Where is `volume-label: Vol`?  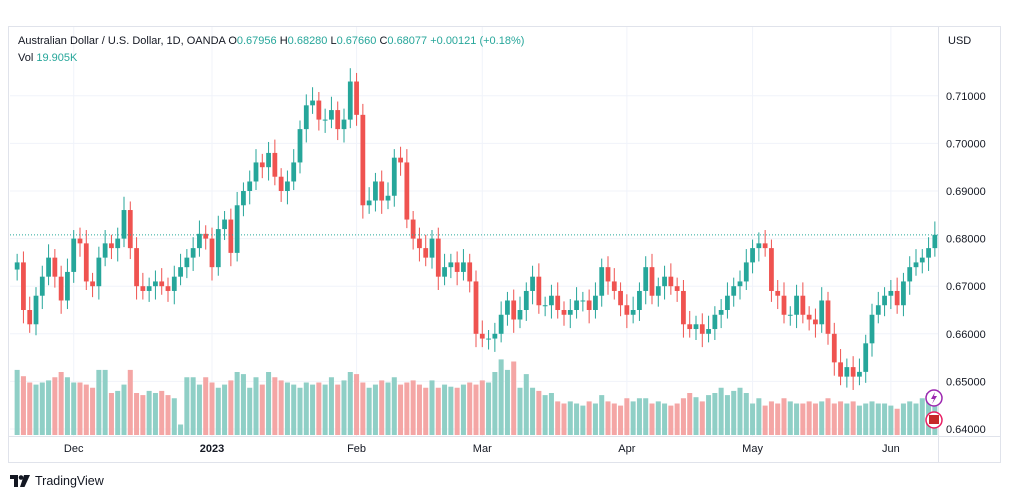
volume-label: Vol is located at coordinates (26, 58).